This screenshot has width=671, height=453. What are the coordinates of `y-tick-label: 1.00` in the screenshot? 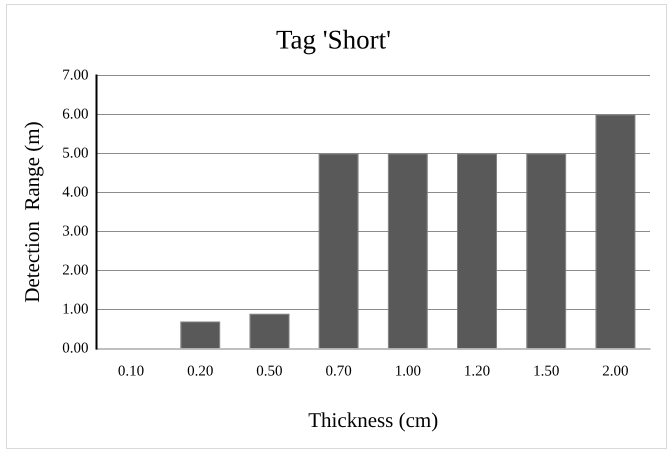 It's located at (75, 310).